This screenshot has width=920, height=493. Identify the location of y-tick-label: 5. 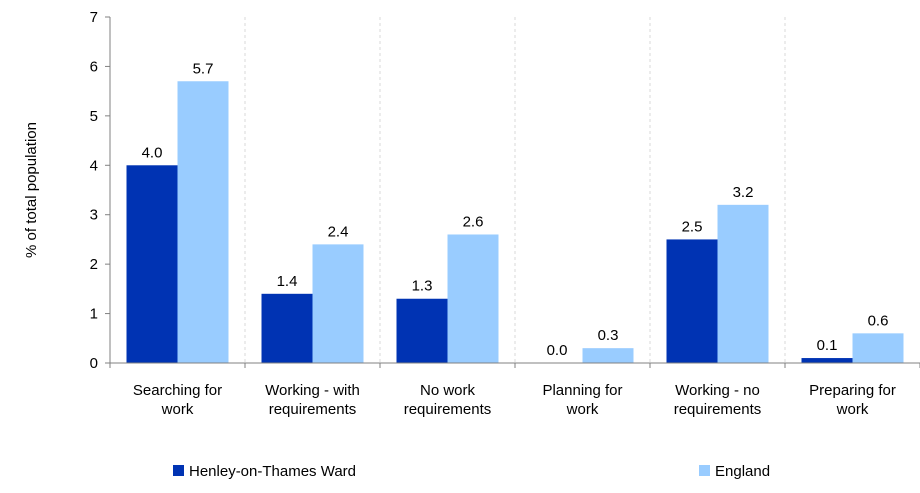
(94, 116).